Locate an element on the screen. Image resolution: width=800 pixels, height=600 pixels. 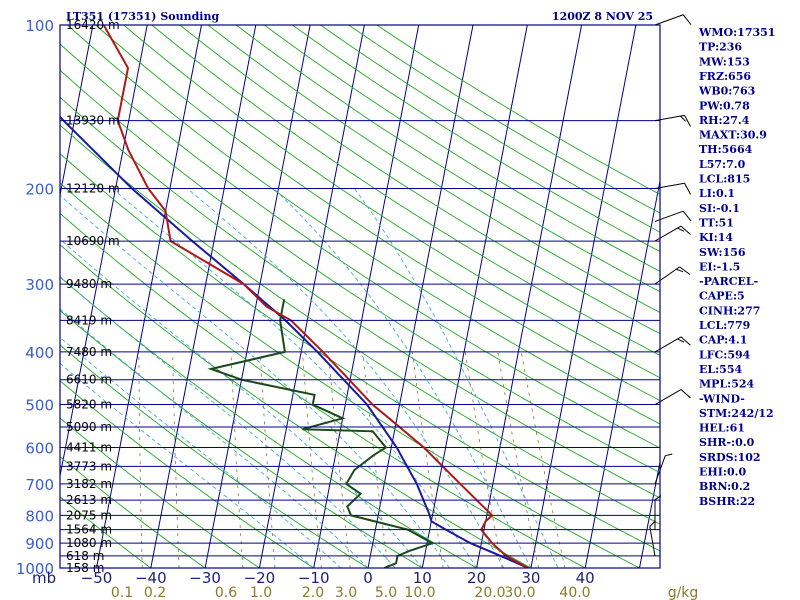
mixing-ratio-tick-label: 0.2 is located at coordinates (155, 592).